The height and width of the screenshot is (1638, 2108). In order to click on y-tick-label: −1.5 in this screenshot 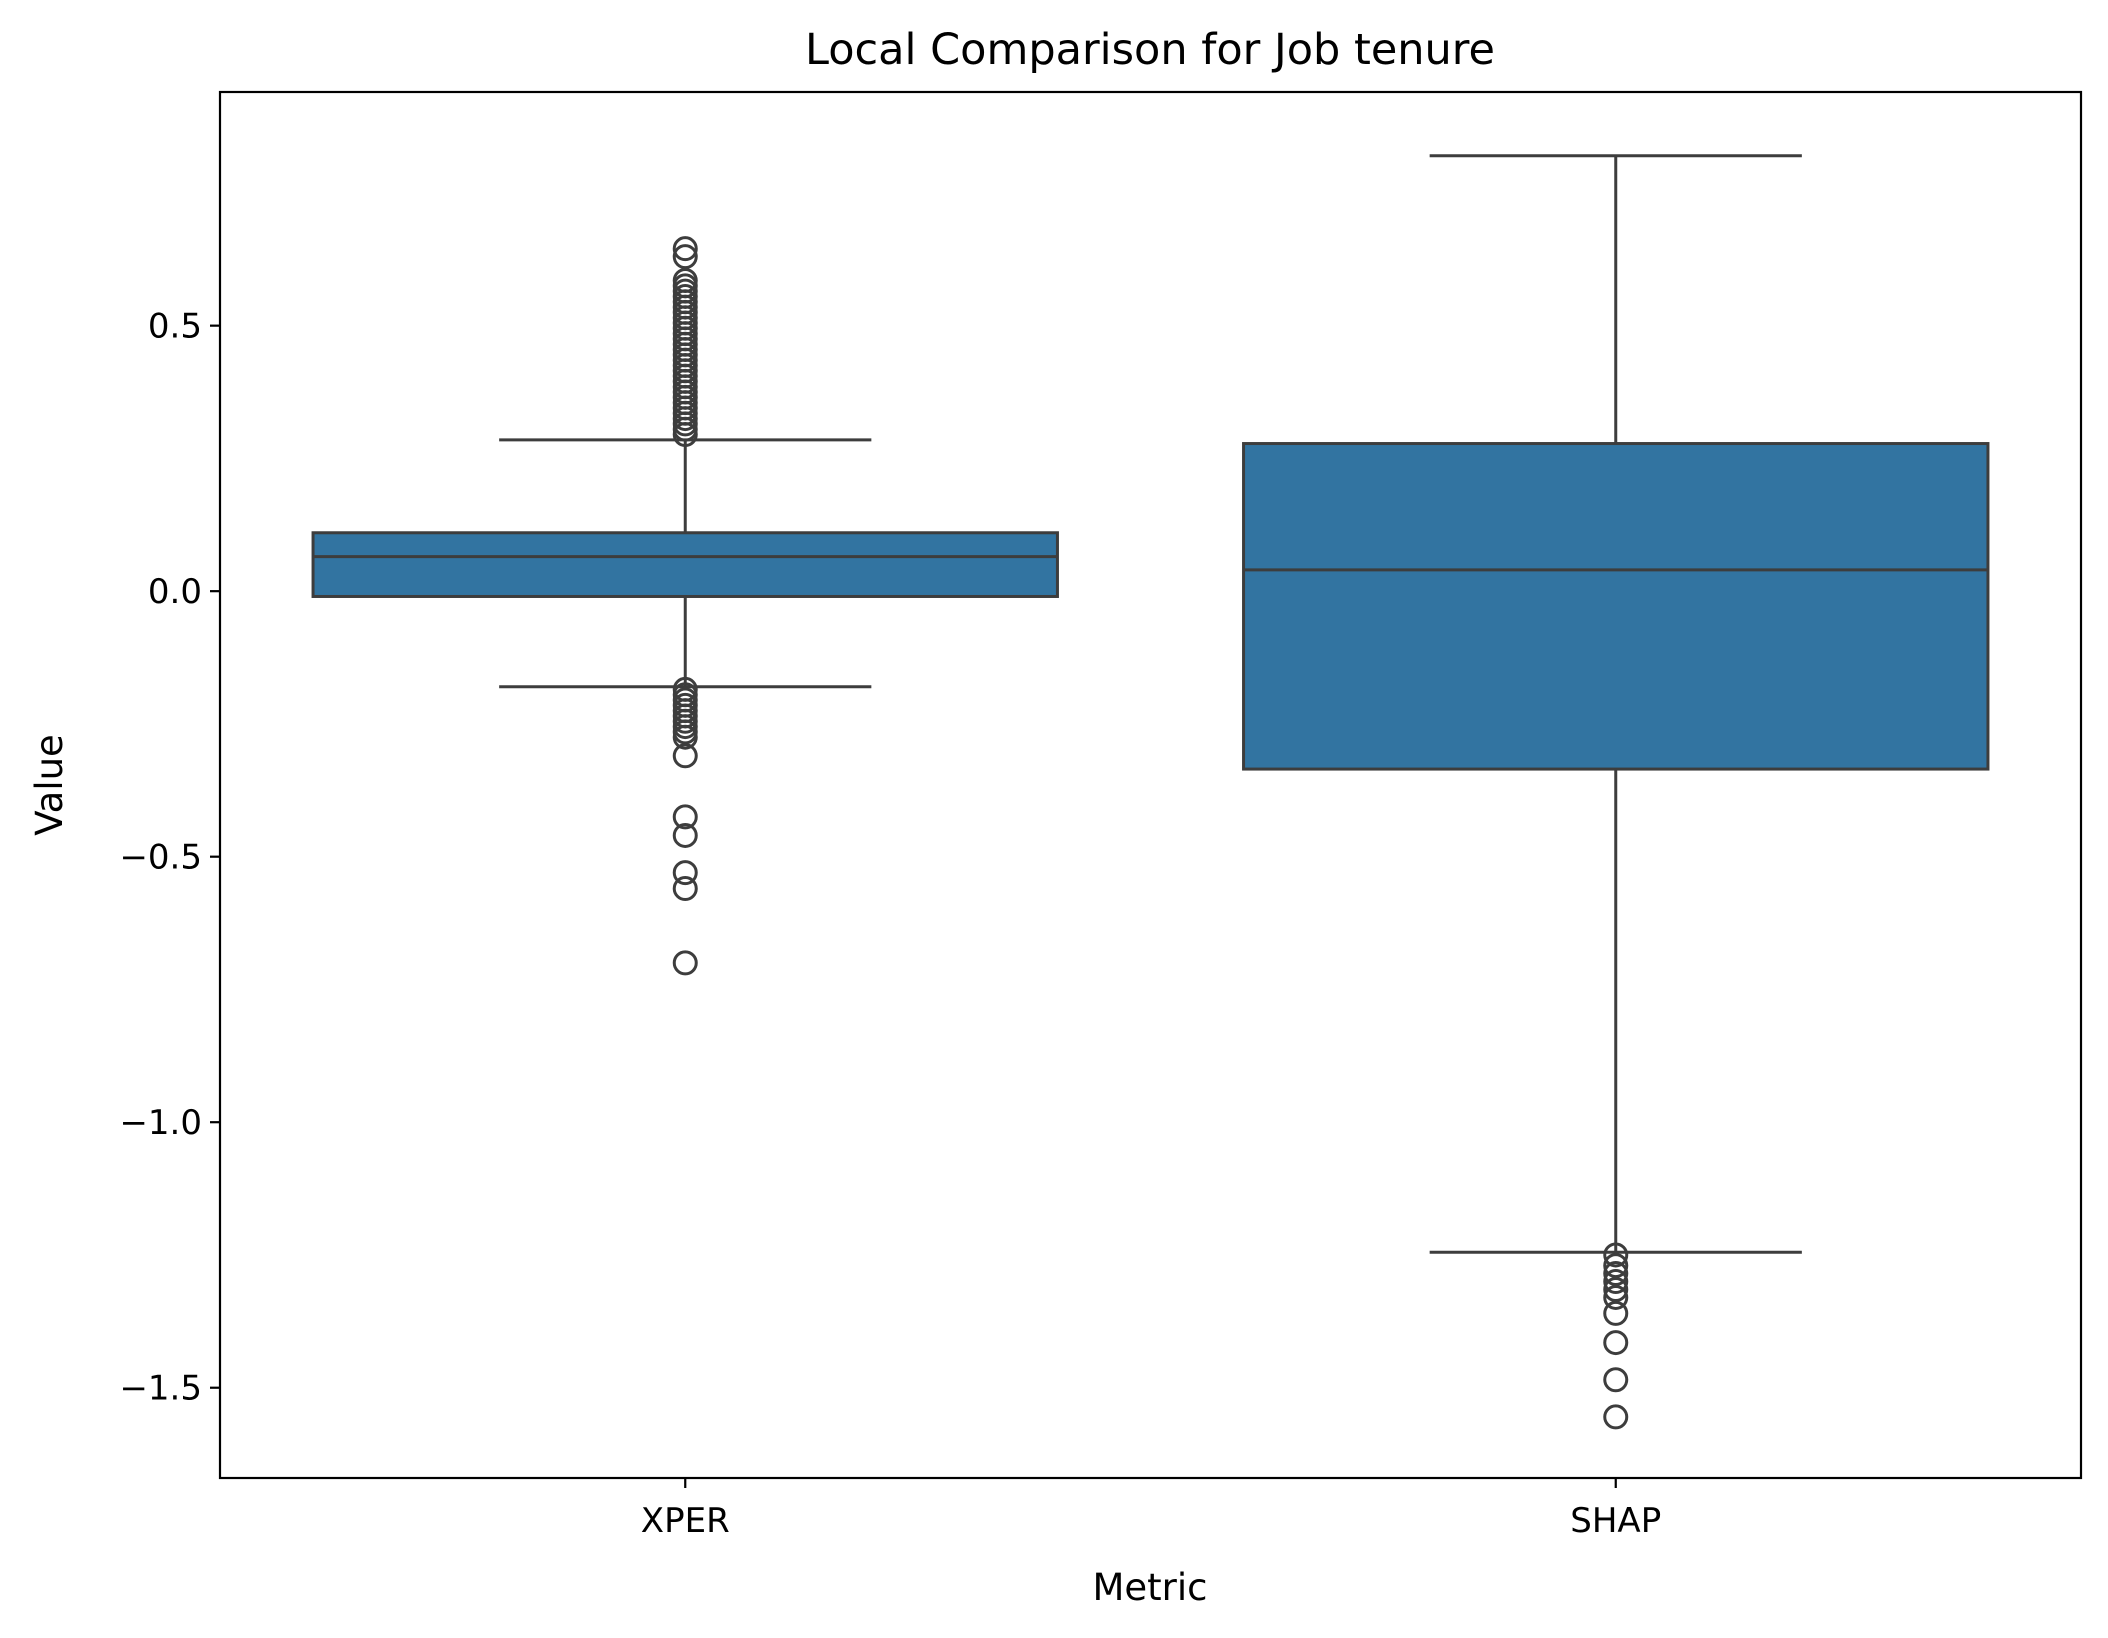, I will do `click(160, 1389)`.